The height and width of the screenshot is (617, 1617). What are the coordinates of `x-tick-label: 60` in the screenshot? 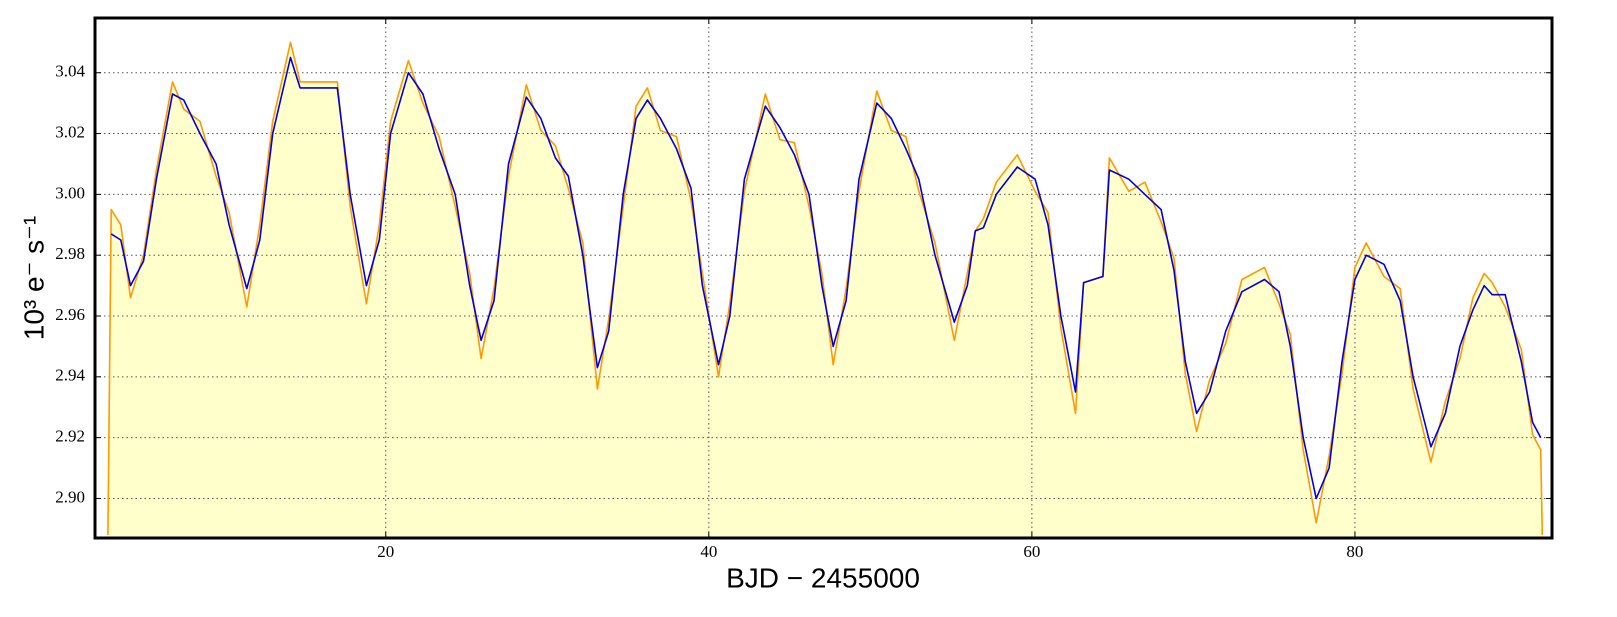 It's located at (1031, 551).